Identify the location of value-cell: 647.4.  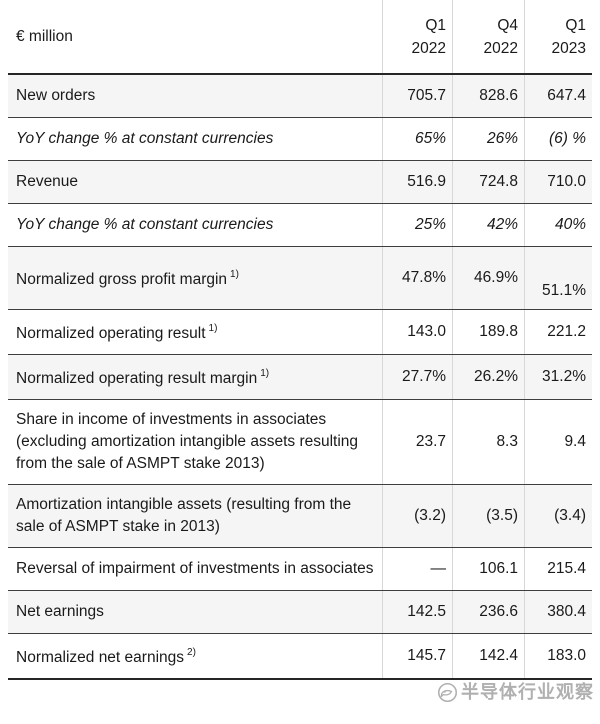
(558, 96).